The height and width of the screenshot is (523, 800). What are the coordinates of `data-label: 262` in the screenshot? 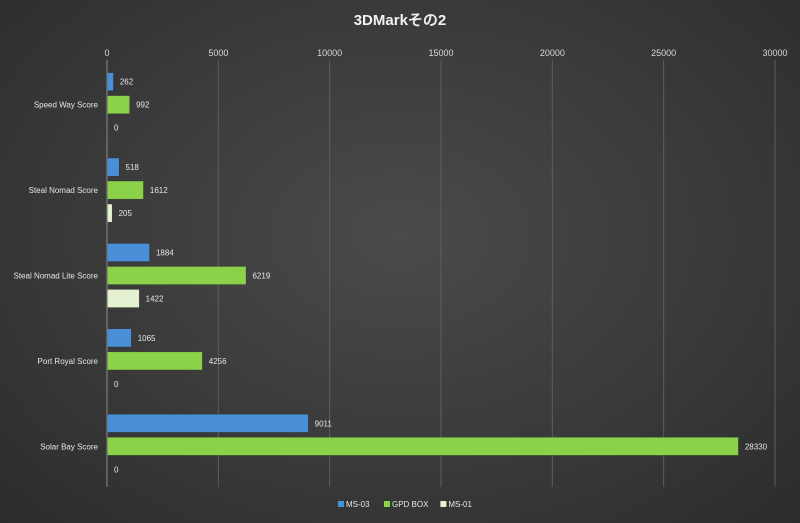 It's located at (127, 82).